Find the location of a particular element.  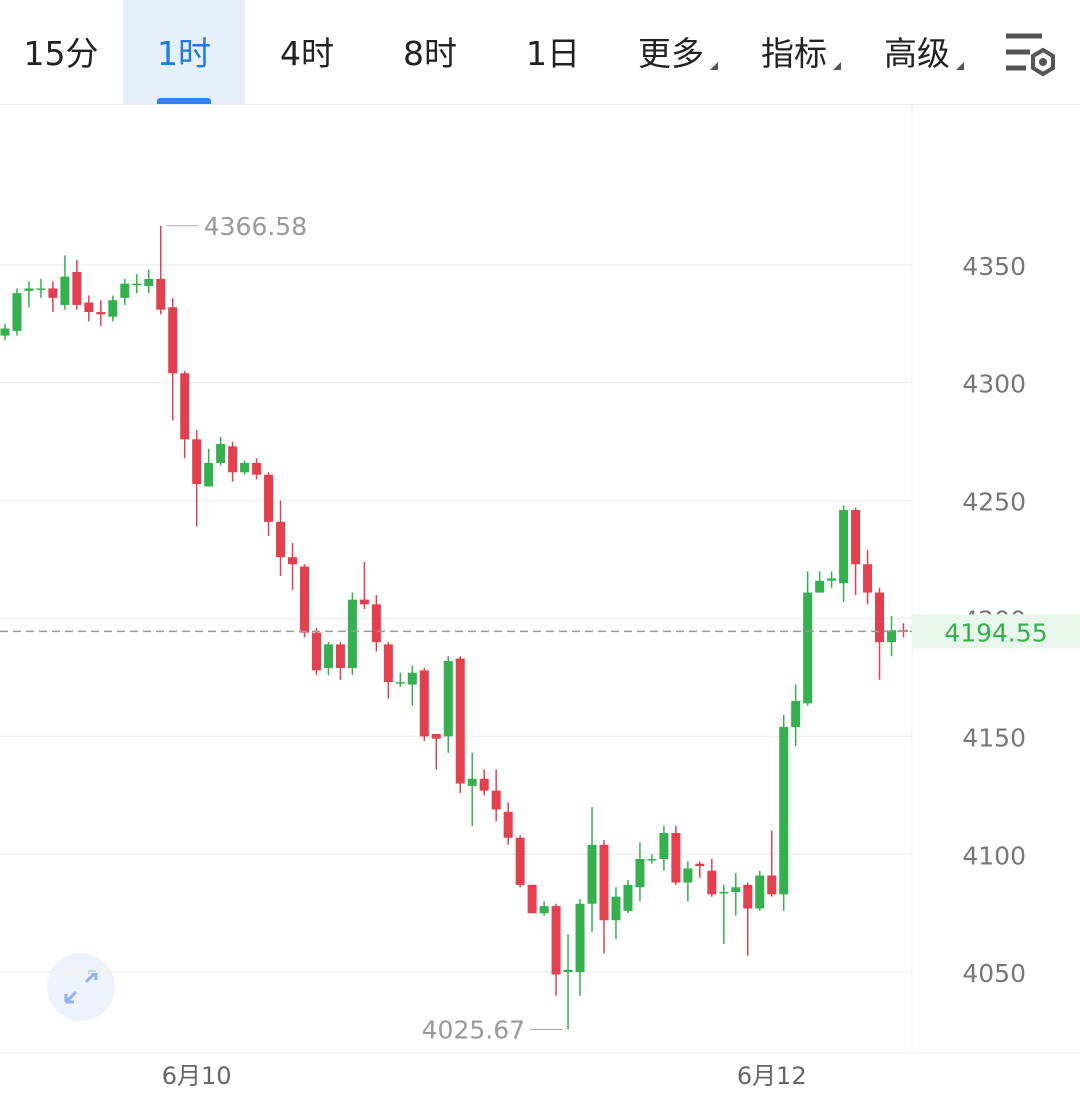

timeframe-tab: 8时 is located at coordinates (430, 53).